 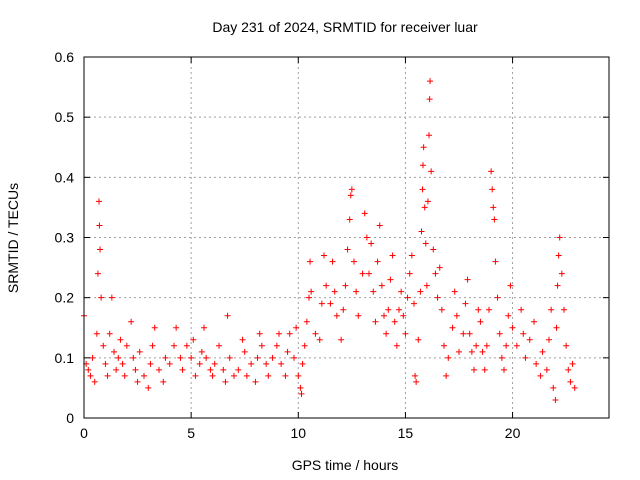 What do you see at coordinates (13, 238) in the screenshot?
I see `y-axis-label: SRMTID / TECUs` at bounding box center [13, 238].